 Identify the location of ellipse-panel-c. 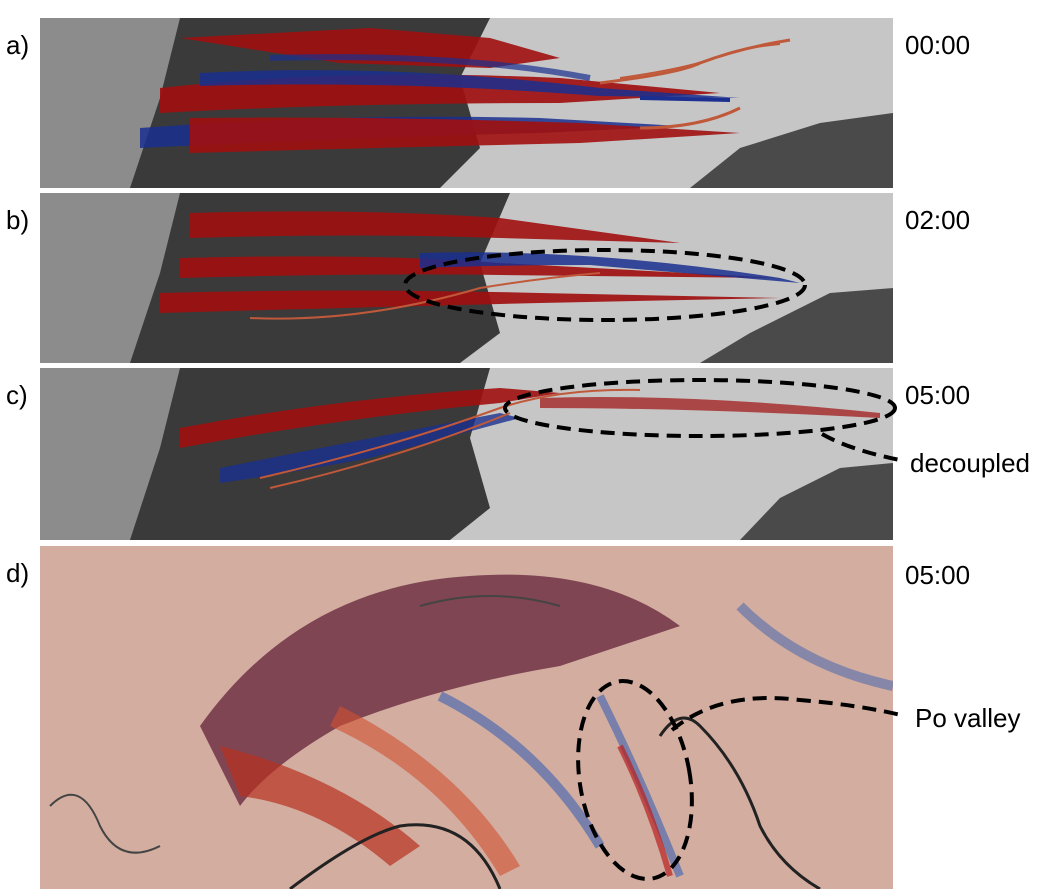
(700, 408).